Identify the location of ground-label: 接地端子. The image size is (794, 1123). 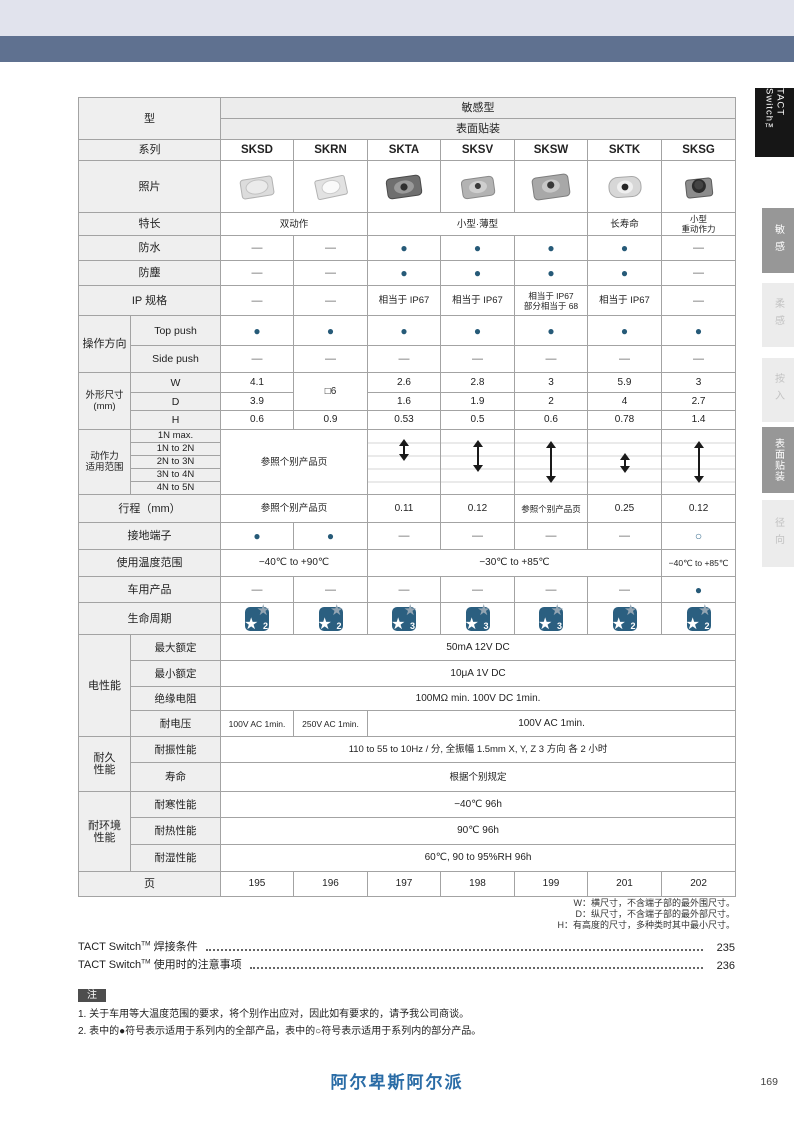
(149, 536).